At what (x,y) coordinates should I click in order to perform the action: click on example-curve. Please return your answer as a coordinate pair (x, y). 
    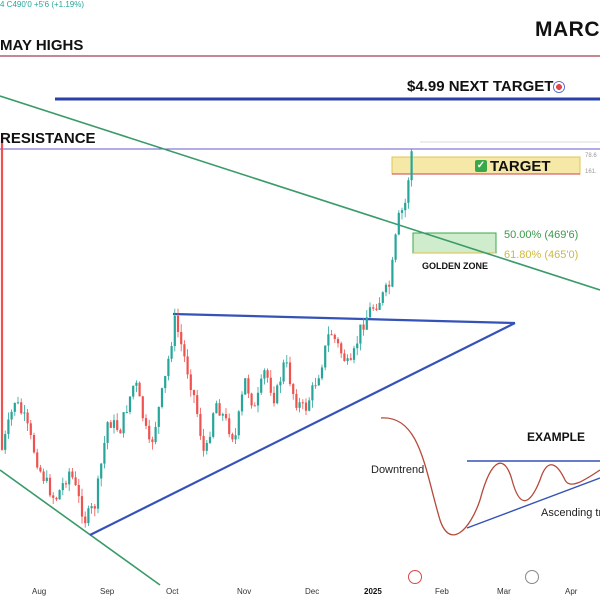
    Looking at the image, I should click on (490, 476).